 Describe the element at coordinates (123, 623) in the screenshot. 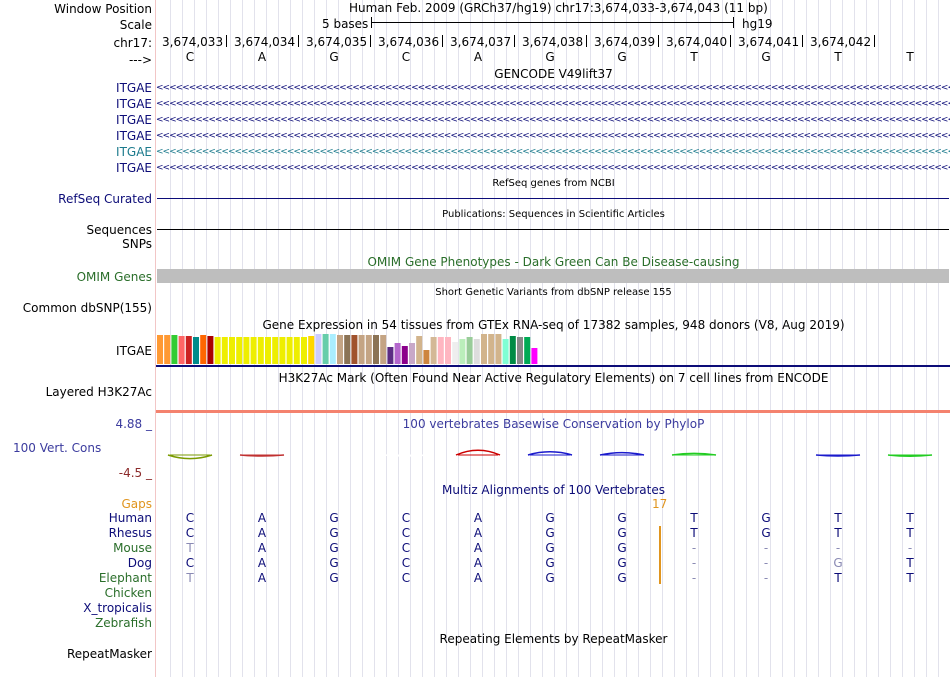

I see `species-label: Zebrafish` at that location.